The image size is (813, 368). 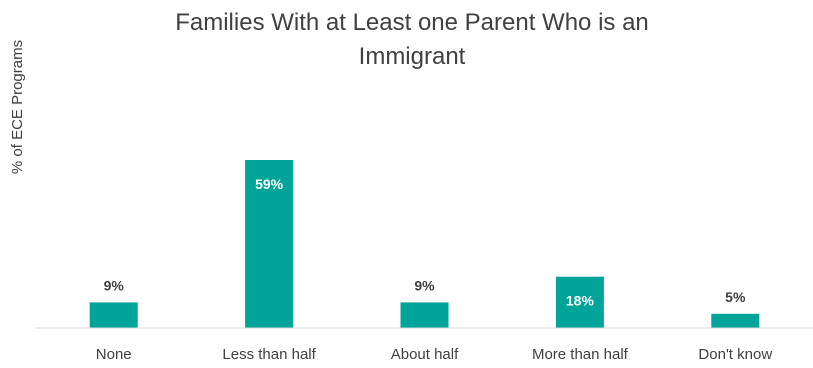 I want to click on x-tick-label-2: Less than half, so click(x=269, y=354).